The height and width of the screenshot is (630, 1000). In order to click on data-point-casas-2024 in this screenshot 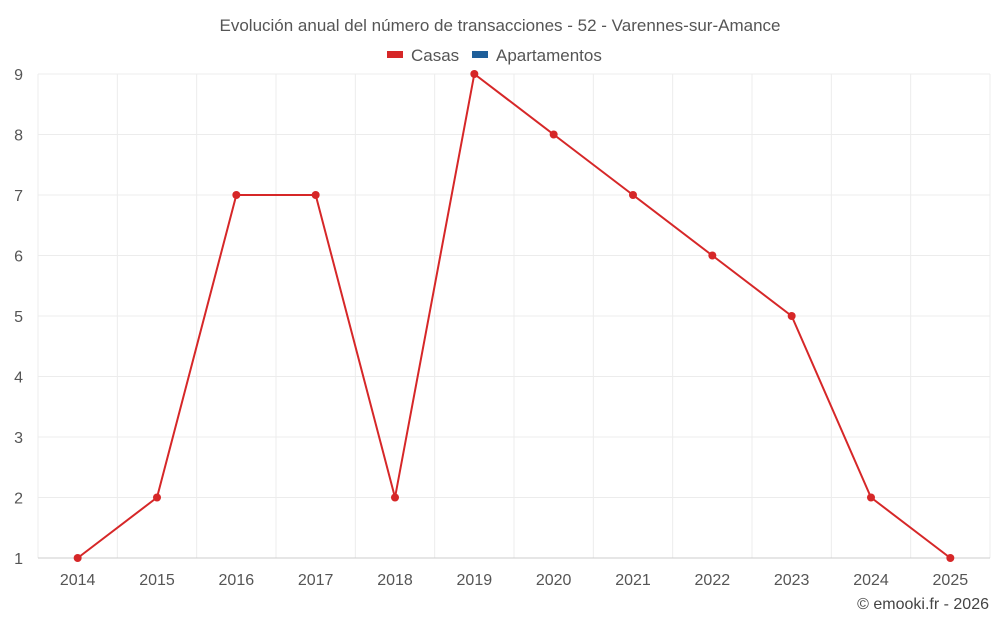, I will do `click(871, 497)`.